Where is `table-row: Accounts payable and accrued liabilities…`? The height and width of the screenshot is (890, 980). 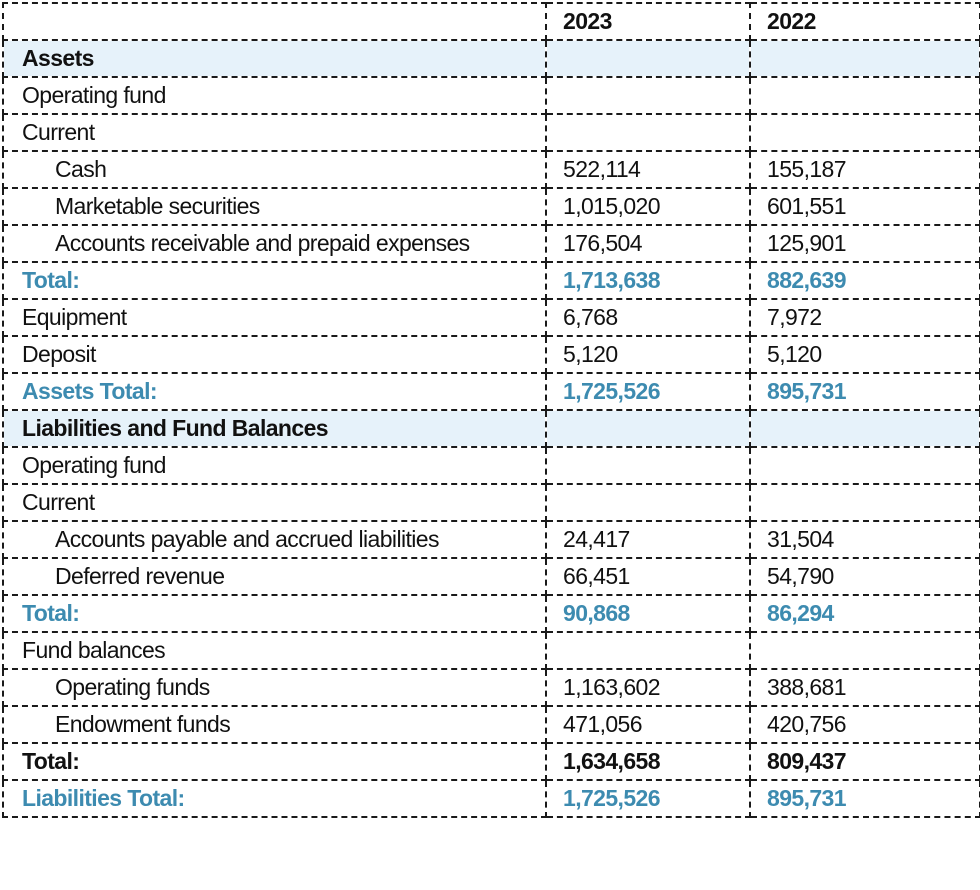
table-row: Accounts payable and accrued liabilities… is located at coordinates (491, 539).